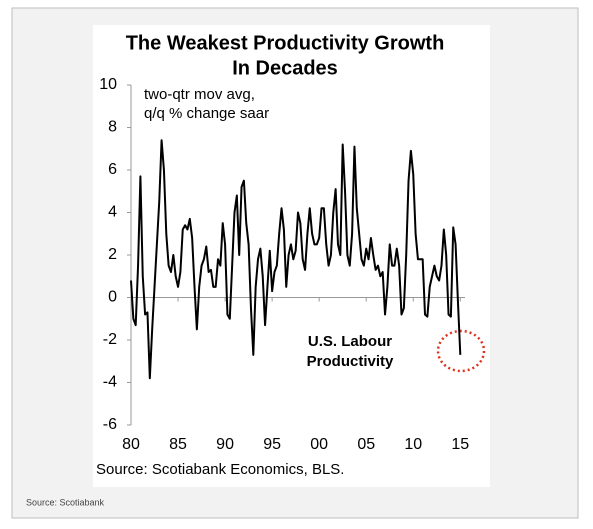  Describe the element at coordinates (110, 339) in the screenshot. I see `y-tick-label: -2` at that location.